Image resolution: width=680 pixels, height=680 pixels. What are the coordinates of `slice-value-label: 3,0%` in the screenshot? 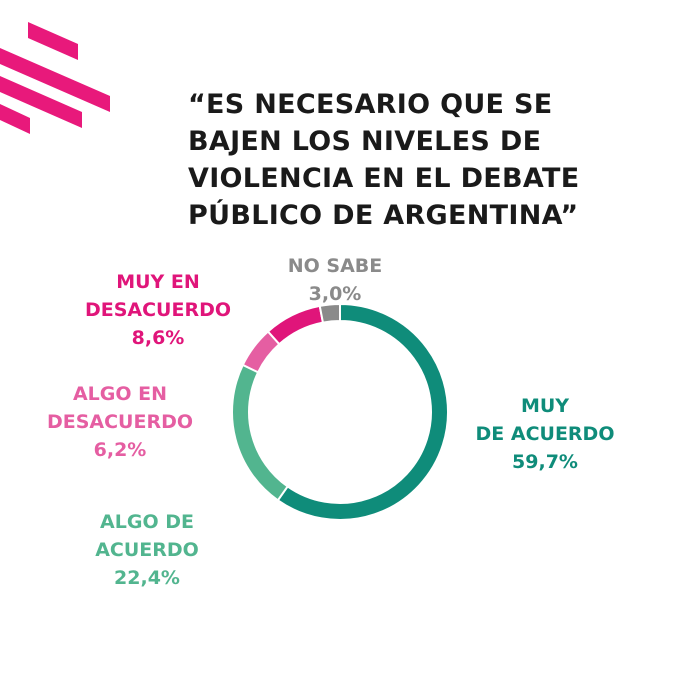 It's located at (335, 294).